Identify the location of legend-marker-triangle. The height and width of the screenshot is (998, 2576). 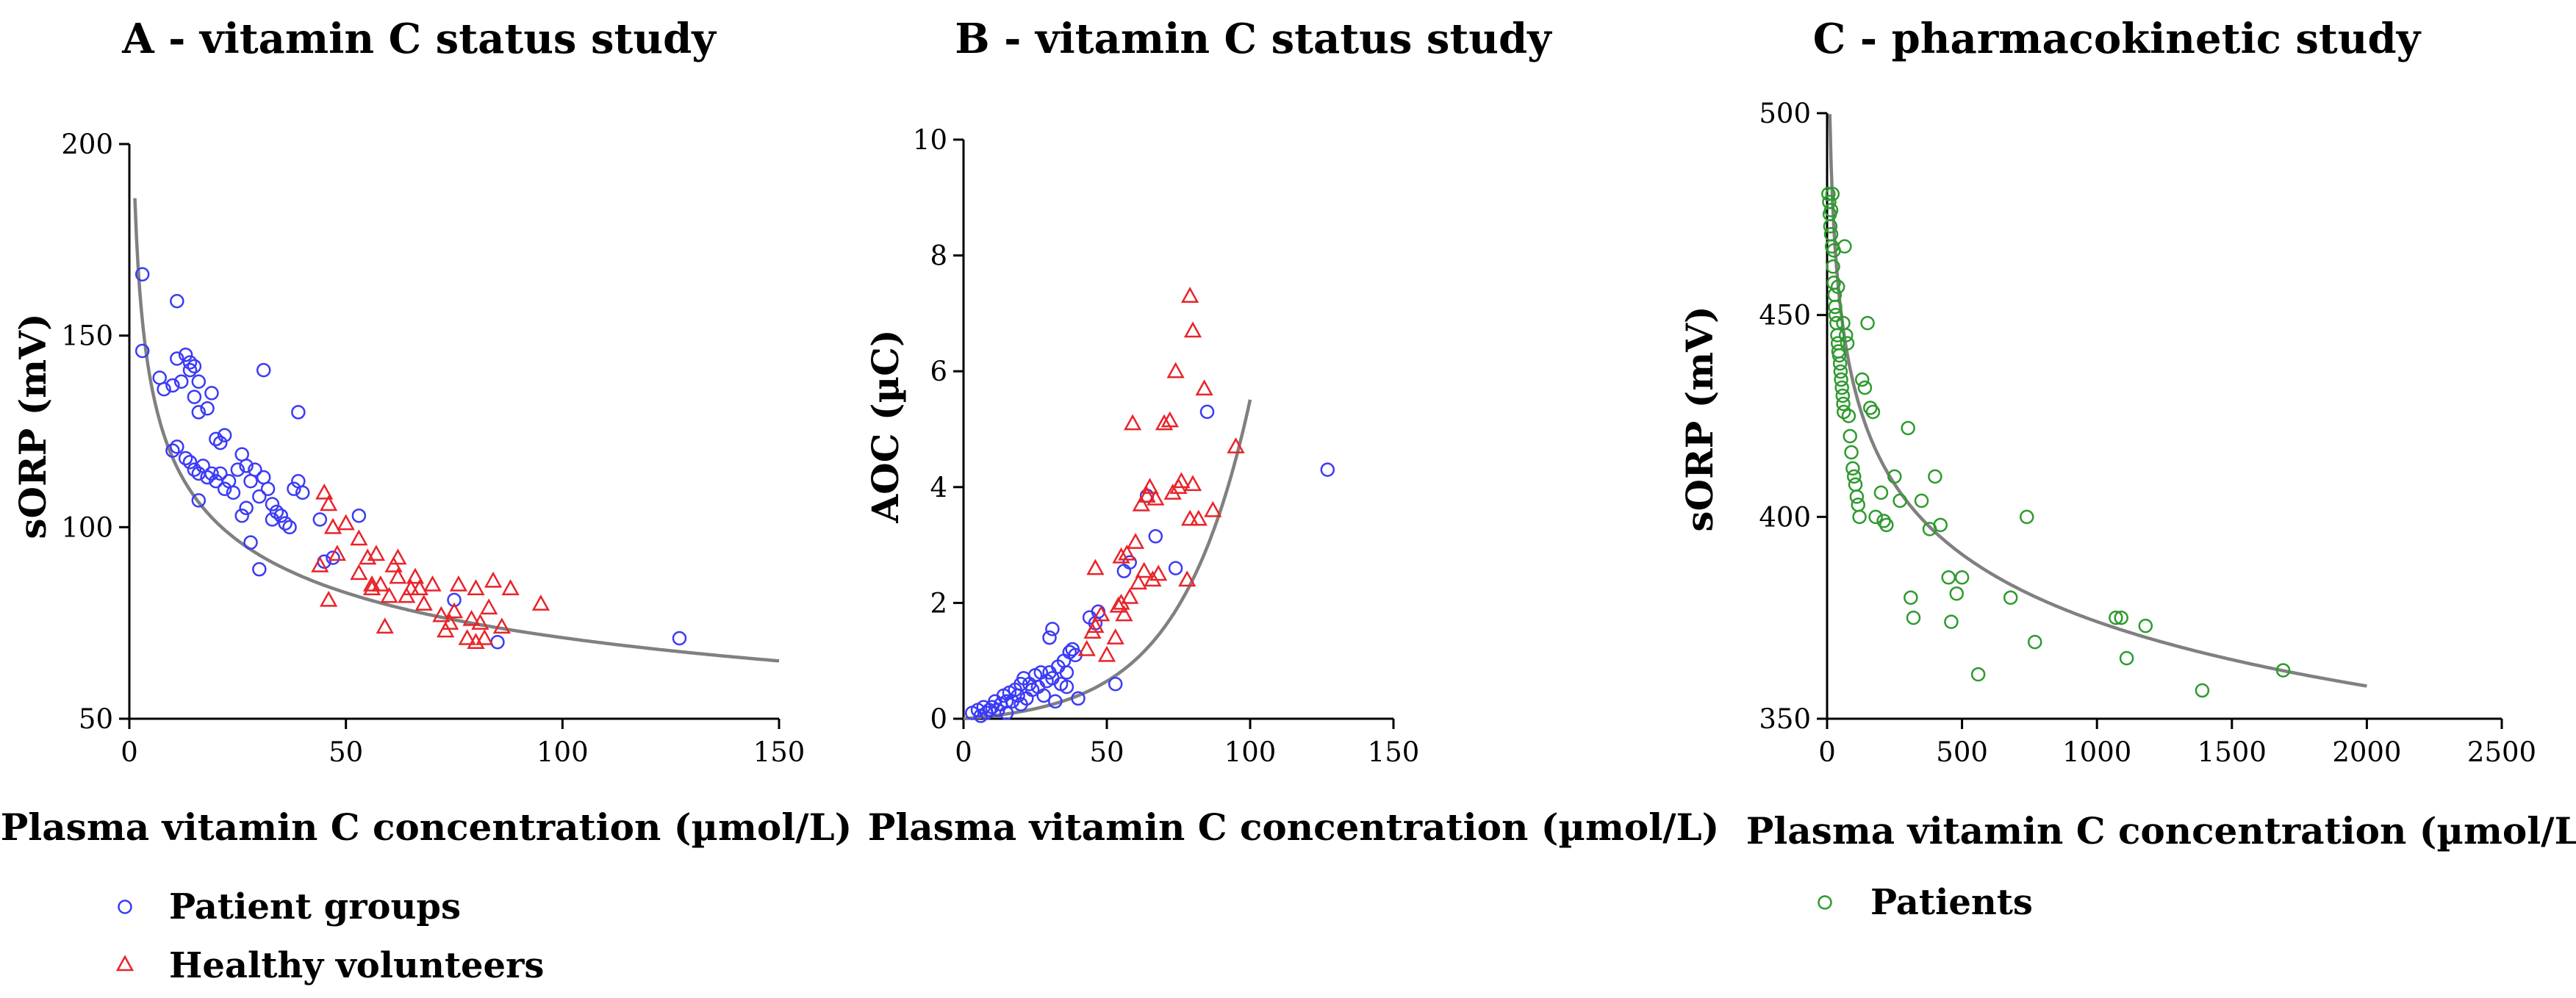
(124, 963).